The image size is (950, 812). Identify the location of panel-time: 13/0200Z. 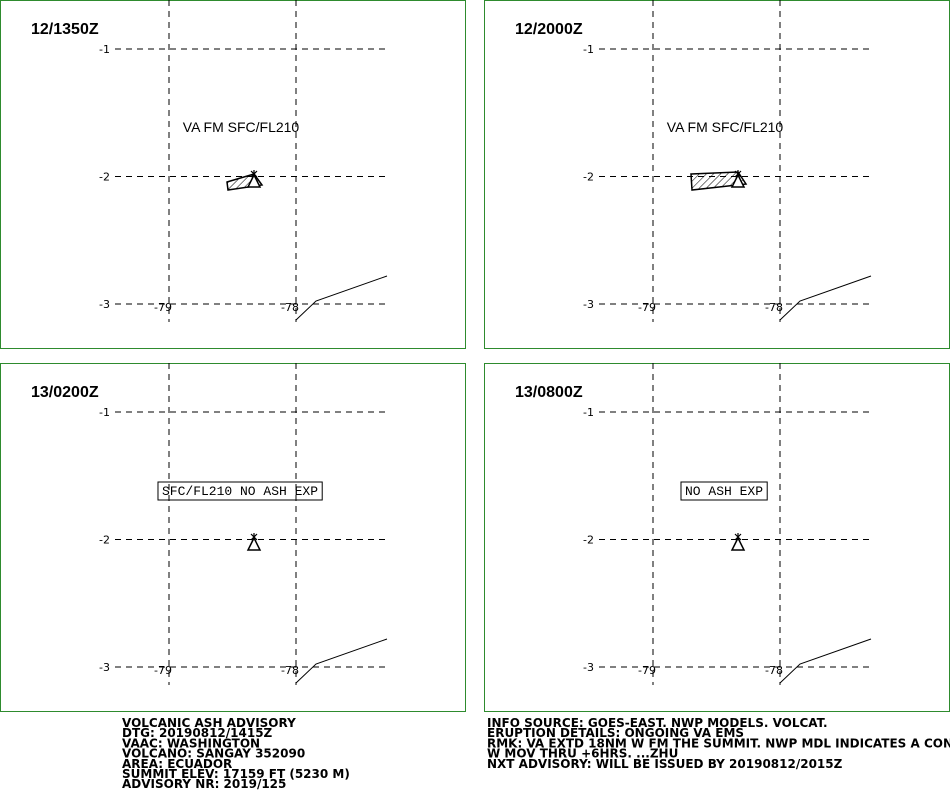
(65, 392).